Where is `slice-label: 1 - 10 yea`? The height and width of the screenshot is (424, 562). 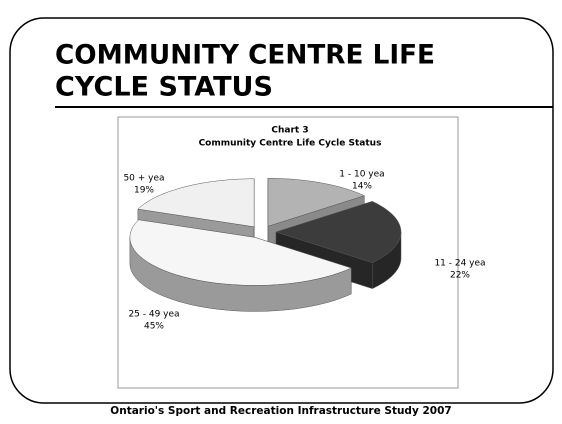 slice-label: 1 - 10 yea is located at coordinates (361, 175).